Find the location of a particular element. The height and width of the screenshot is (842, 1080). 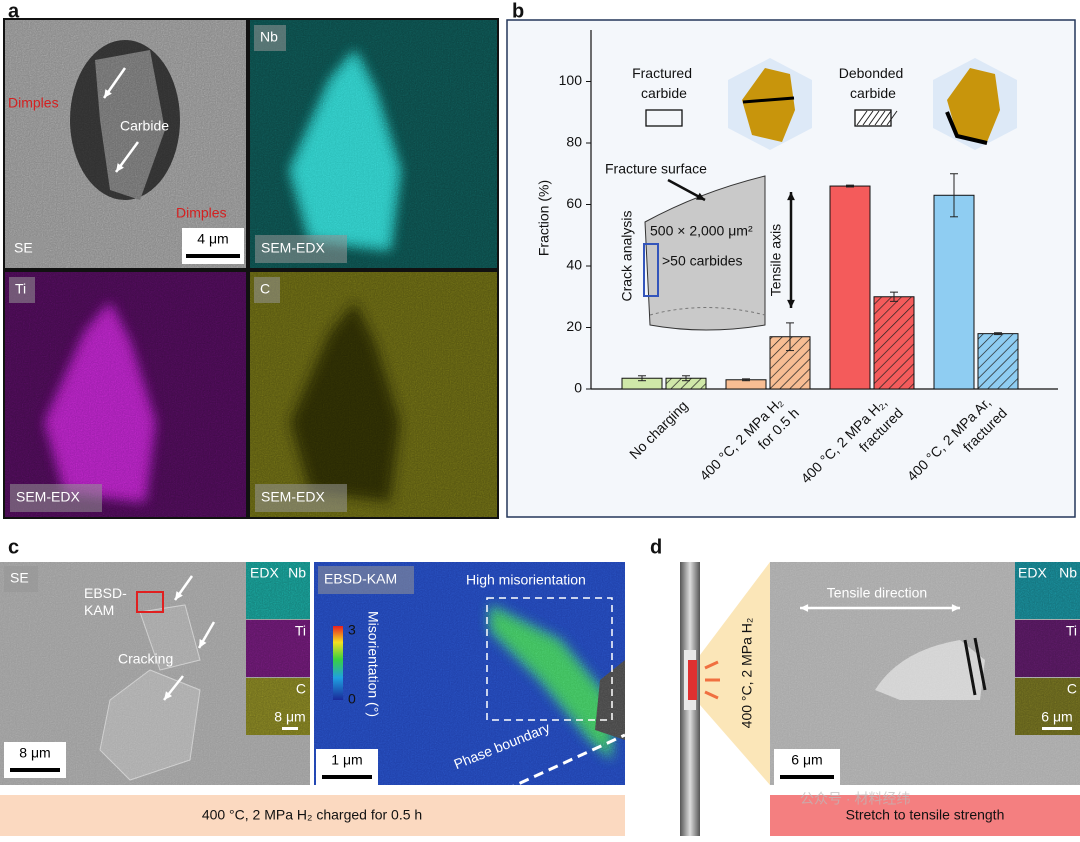

text-line: EBSD- is located at coordinates (105, 593).